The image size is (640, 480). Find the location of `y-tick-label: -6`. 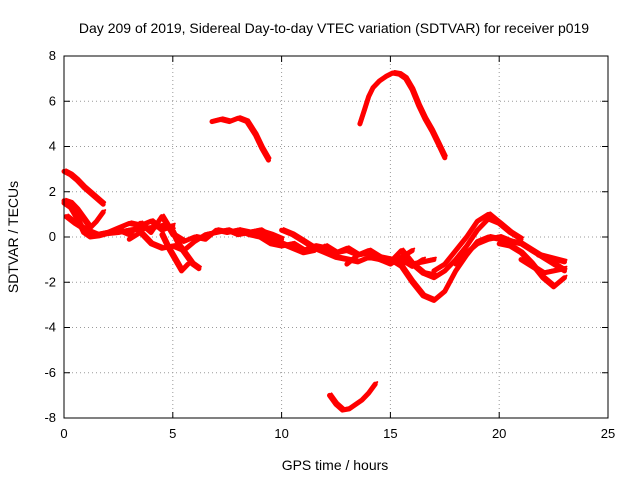

y-tick-label: -6 is located at coordinates (50, 372).